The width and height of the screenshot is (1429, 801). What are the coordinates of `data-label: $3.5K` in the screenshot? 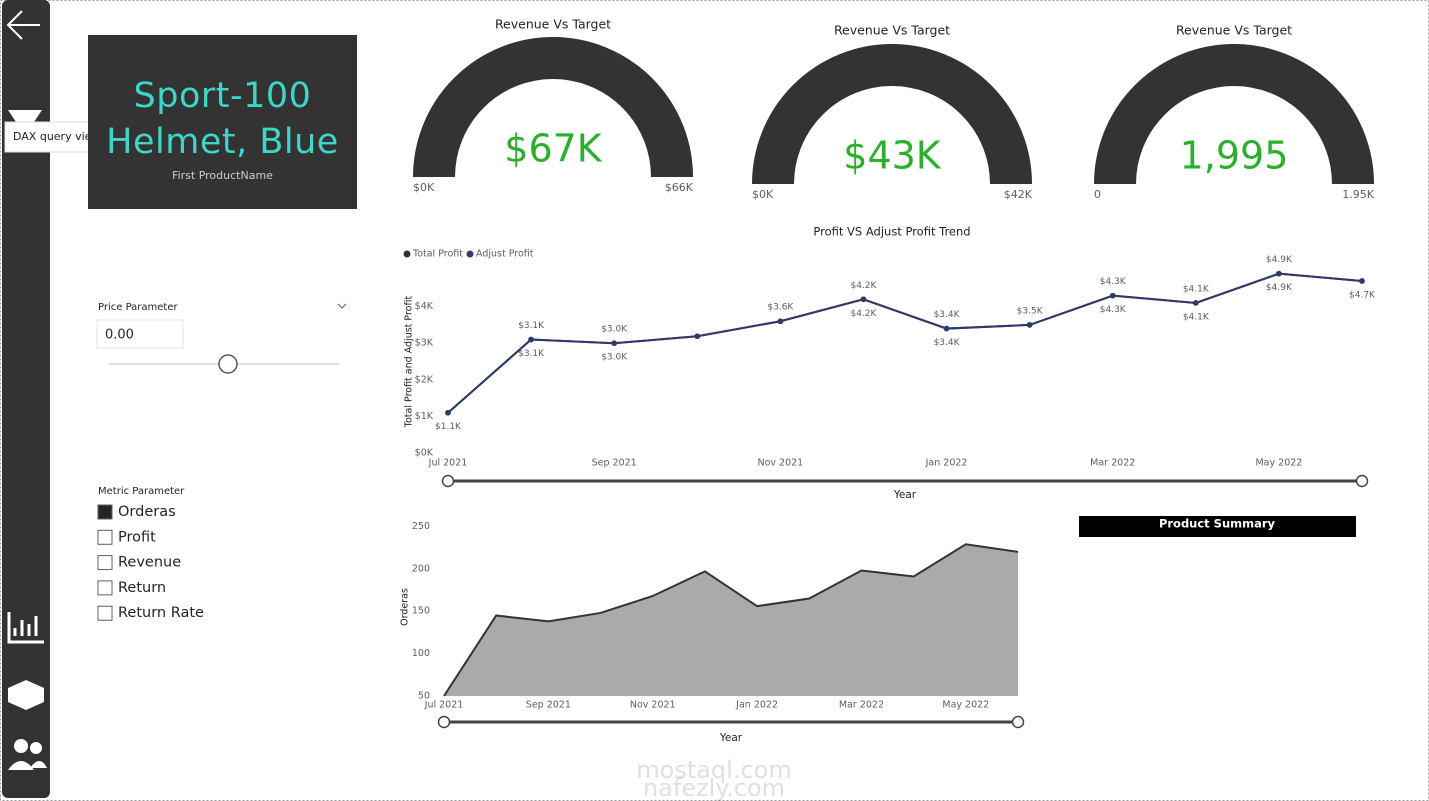 It's located at (1030, 311).